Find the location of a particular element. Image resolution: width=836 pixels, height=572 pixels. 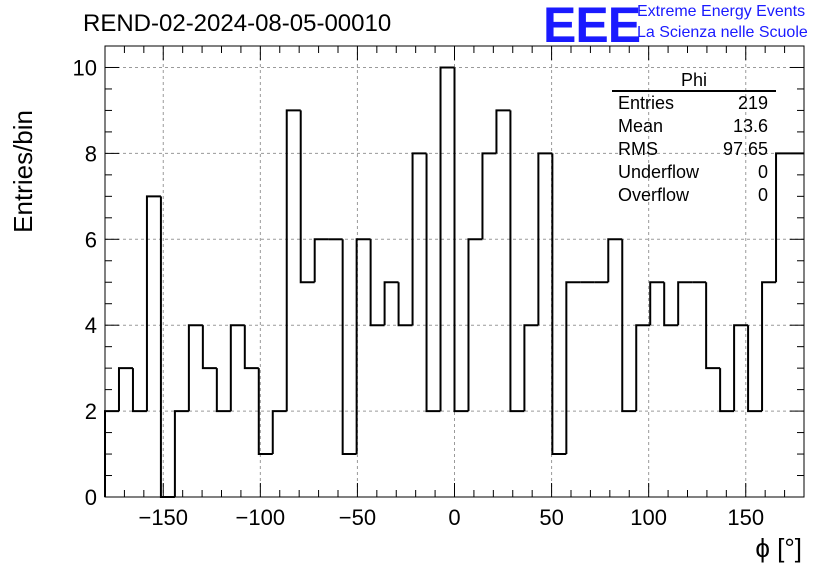

y-tick-label: 0 is located at coordinates (91, 497).